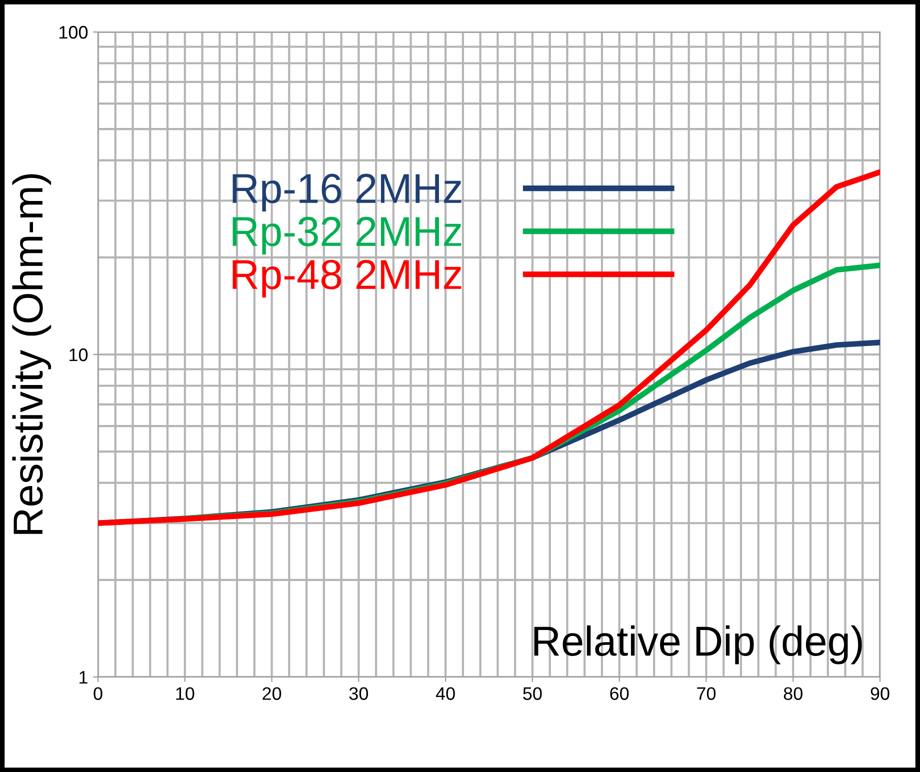 Image resolution: width=920 pixels, height=772 pixels. Describe the element at coordinates (347, 193) in the screenshot. I see `legend-label: Rp-16 2MHz` at that location.